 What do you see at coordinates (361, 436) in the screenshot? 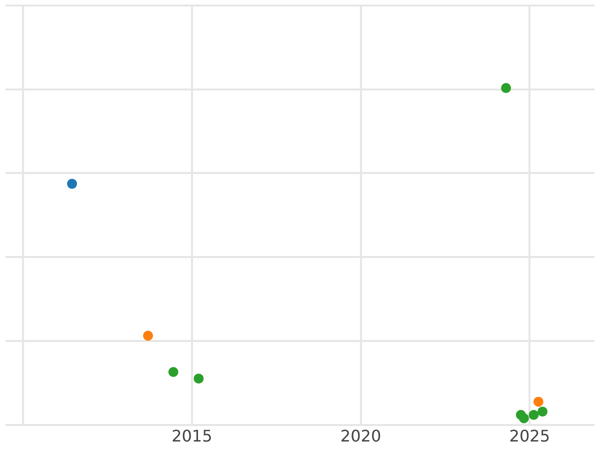
I see `x-tick-label: 2020` at bounding box center [361, 436].